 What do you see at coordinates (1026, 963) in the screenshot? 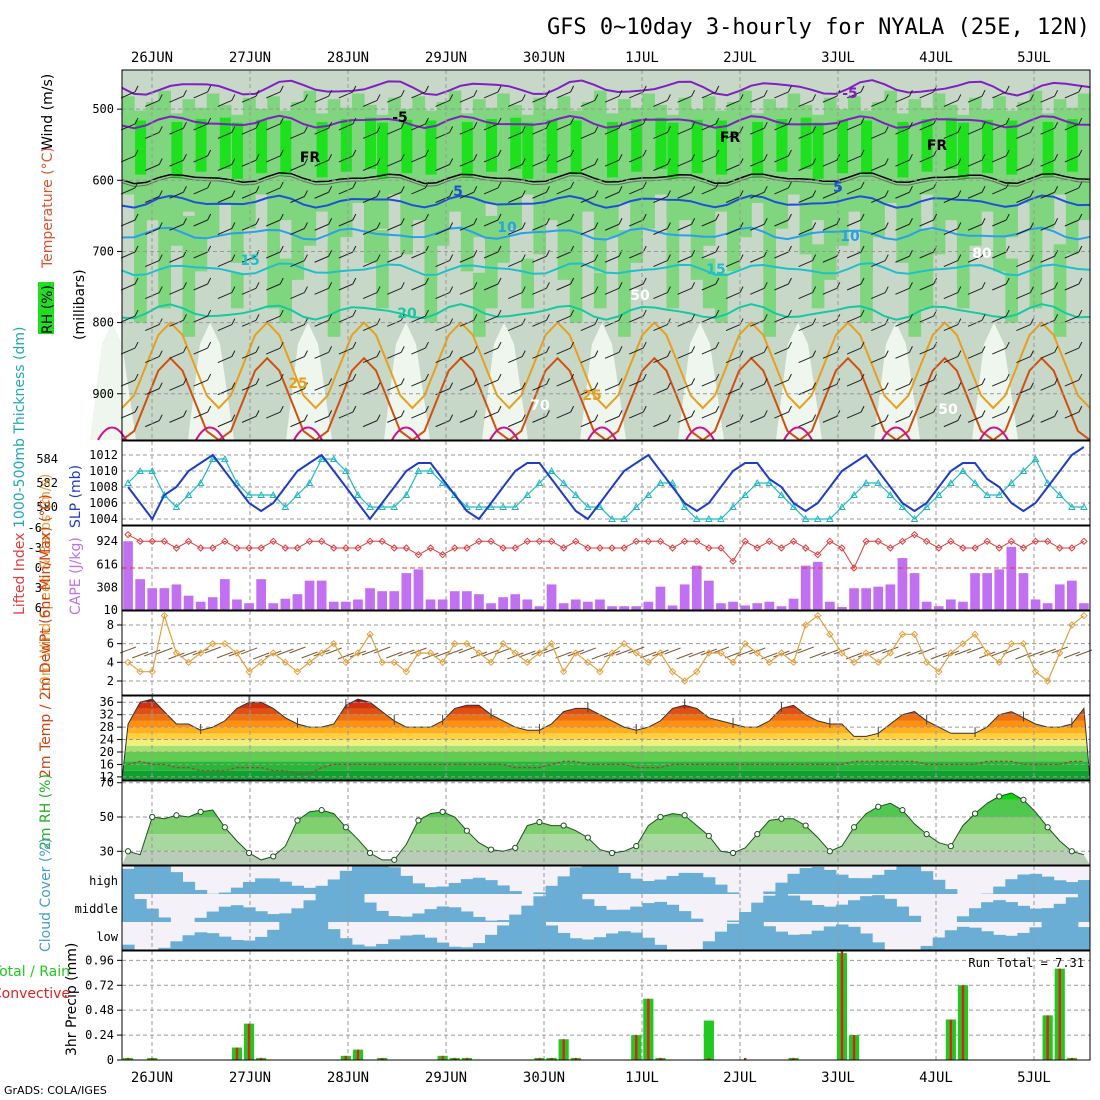
I see `run-total-annotation: Run Total = 7.31` at bounding box center [1026, 963].